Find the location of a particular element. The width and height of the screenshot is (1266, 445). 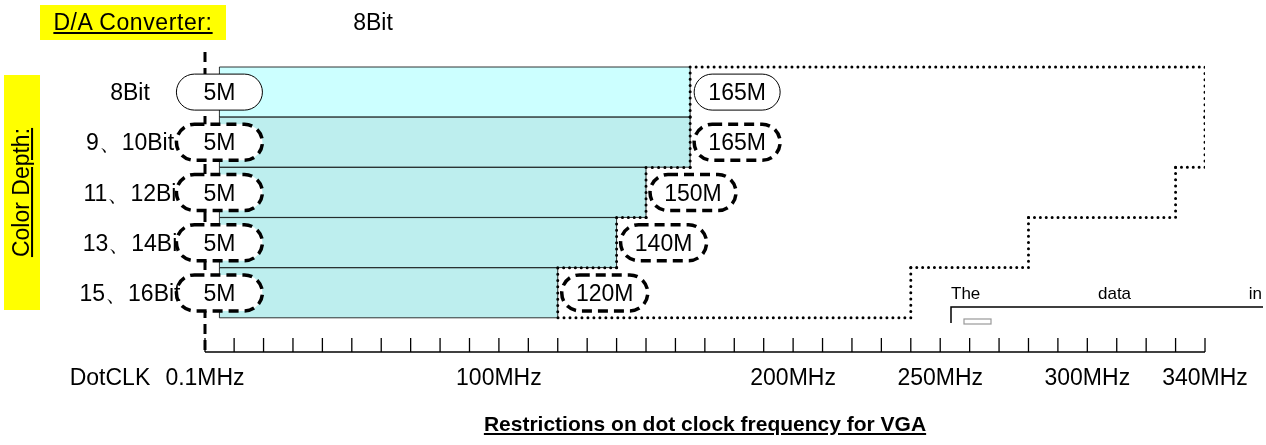

annotation: The data in is located at coordinates (1106, 293).